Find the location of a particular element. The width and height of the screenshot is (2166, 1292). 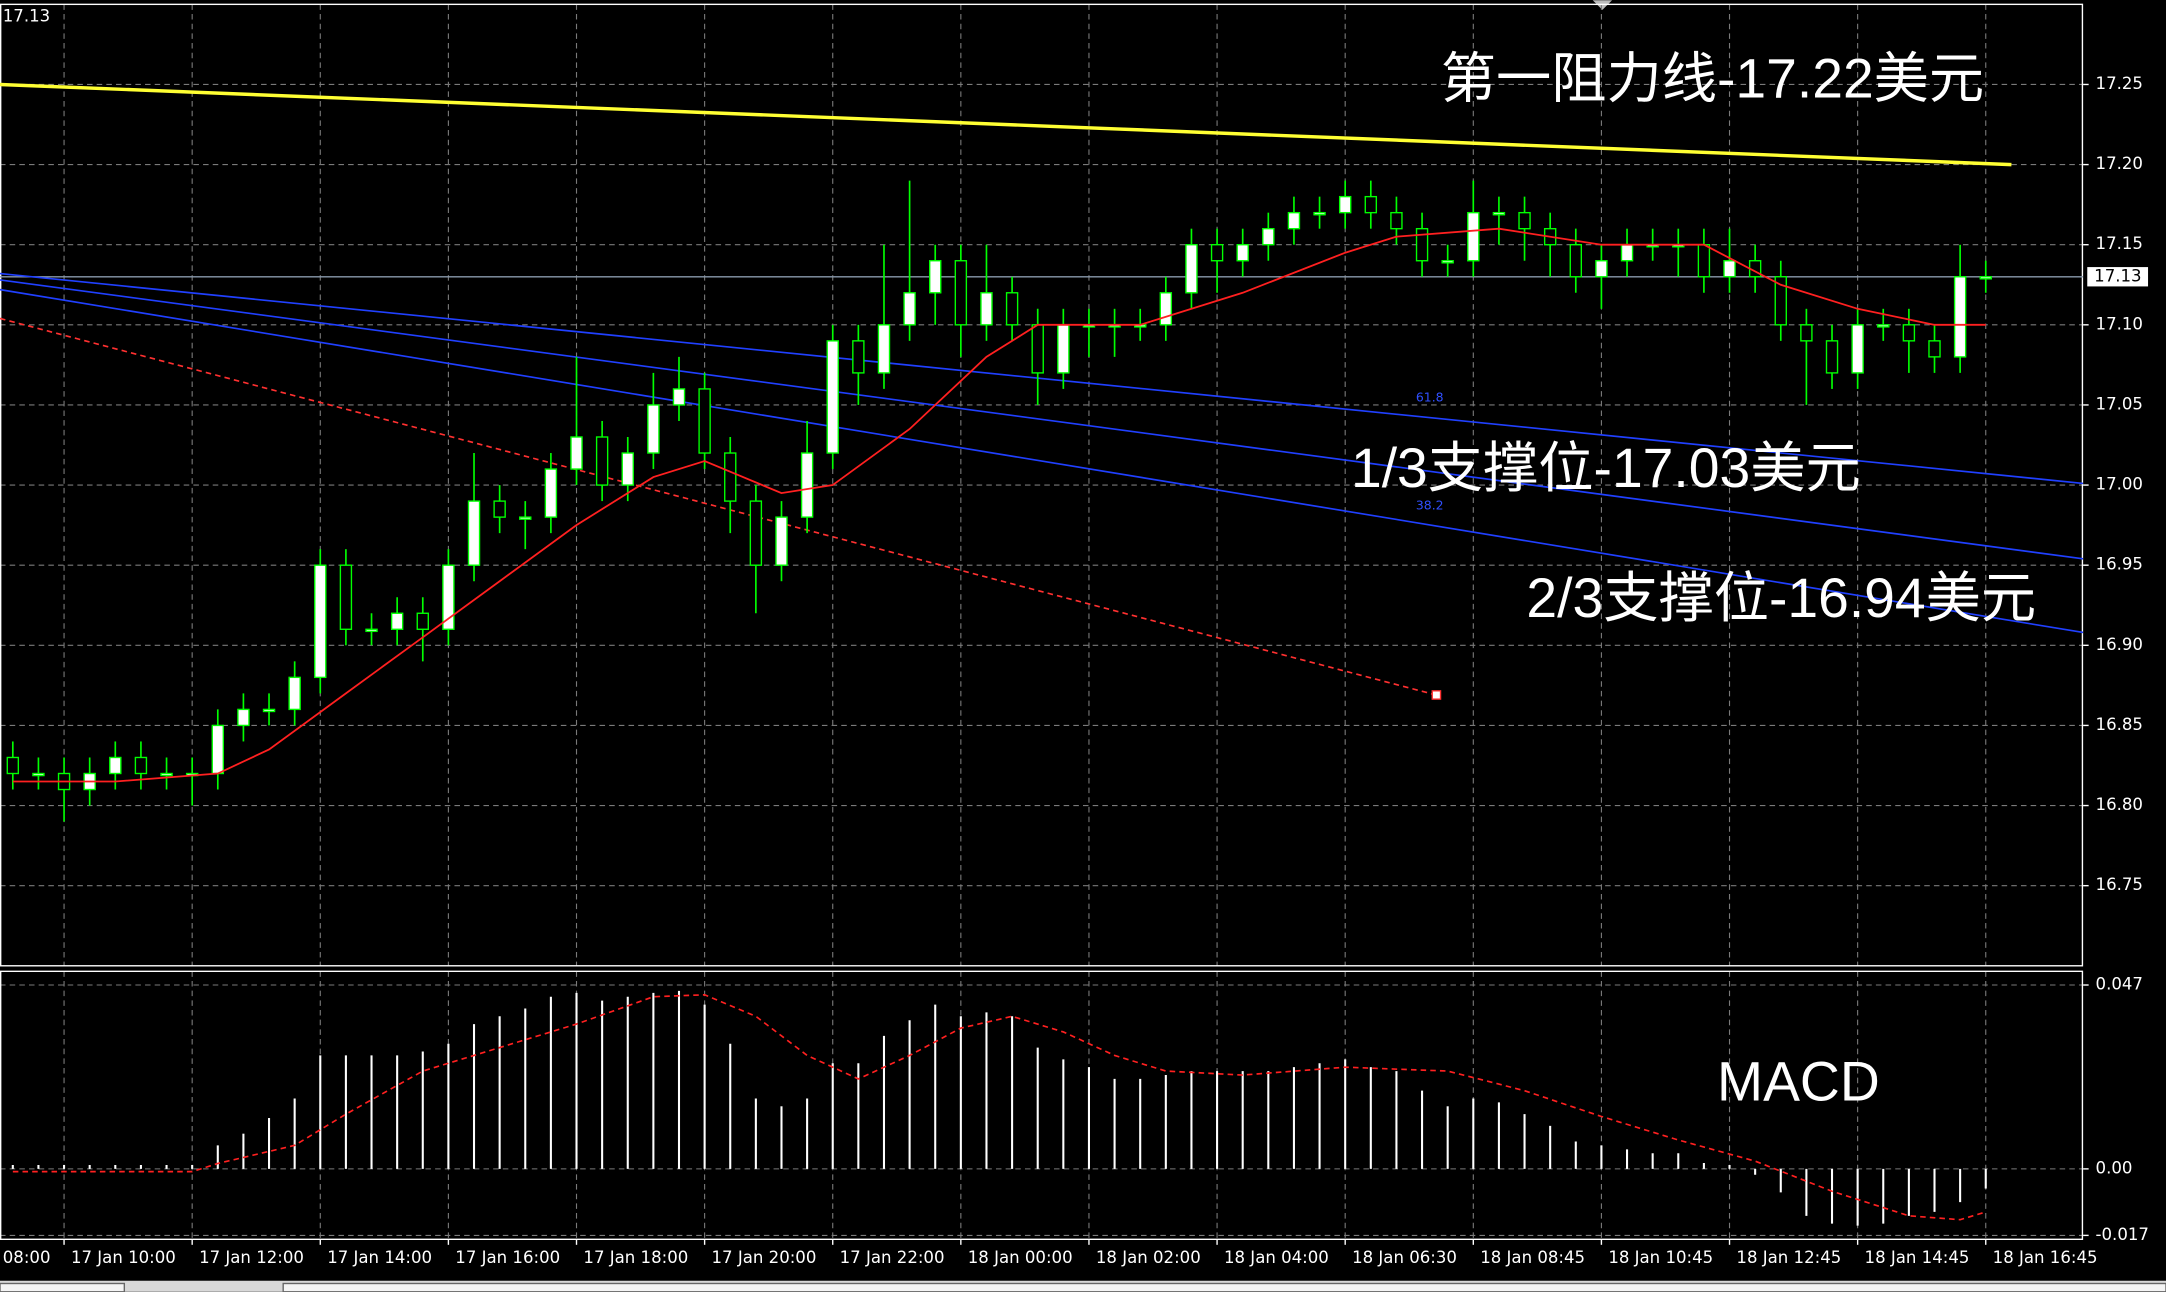

shift-marker is located at coordinates (1602, 5).